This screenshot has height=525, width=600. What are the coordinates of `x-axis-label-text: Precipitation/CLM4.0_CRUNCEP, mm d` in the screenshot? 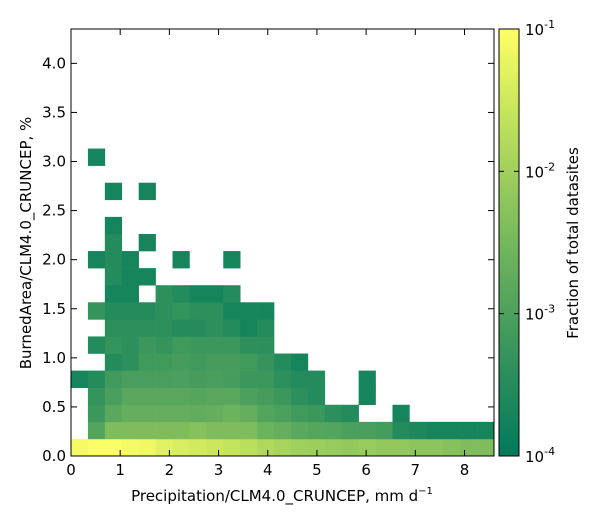 It's located at (274, 496).